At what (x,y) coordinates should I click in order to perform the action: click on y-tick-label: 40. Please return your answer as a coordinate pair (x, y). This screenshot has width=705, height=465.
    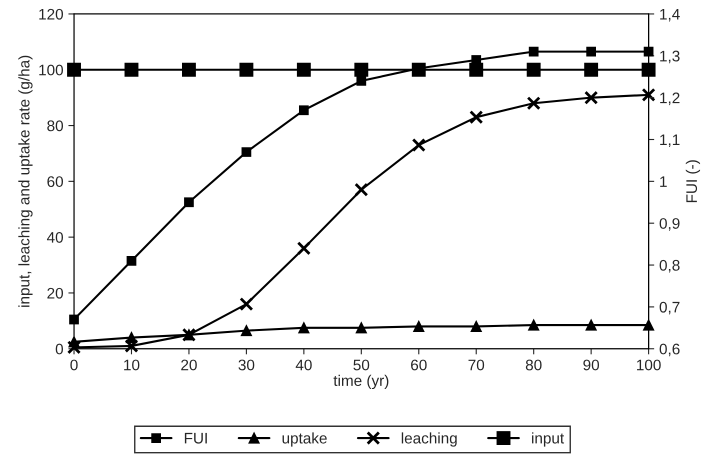
    Looking at the image, I should click on (55, 237).